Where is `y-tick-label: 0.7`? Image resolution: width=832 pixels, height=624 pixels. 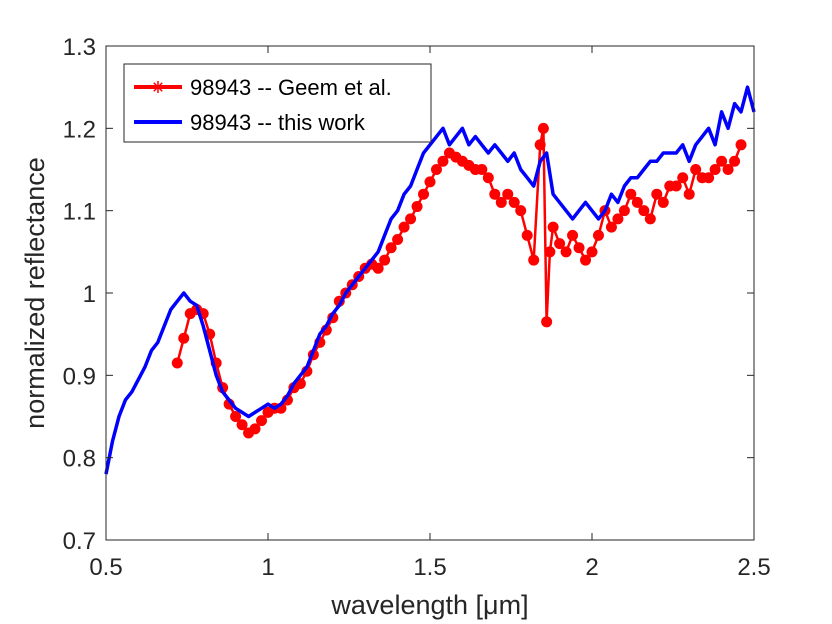 y-tick-label: 0.7 is located at coordinates (79, 541).